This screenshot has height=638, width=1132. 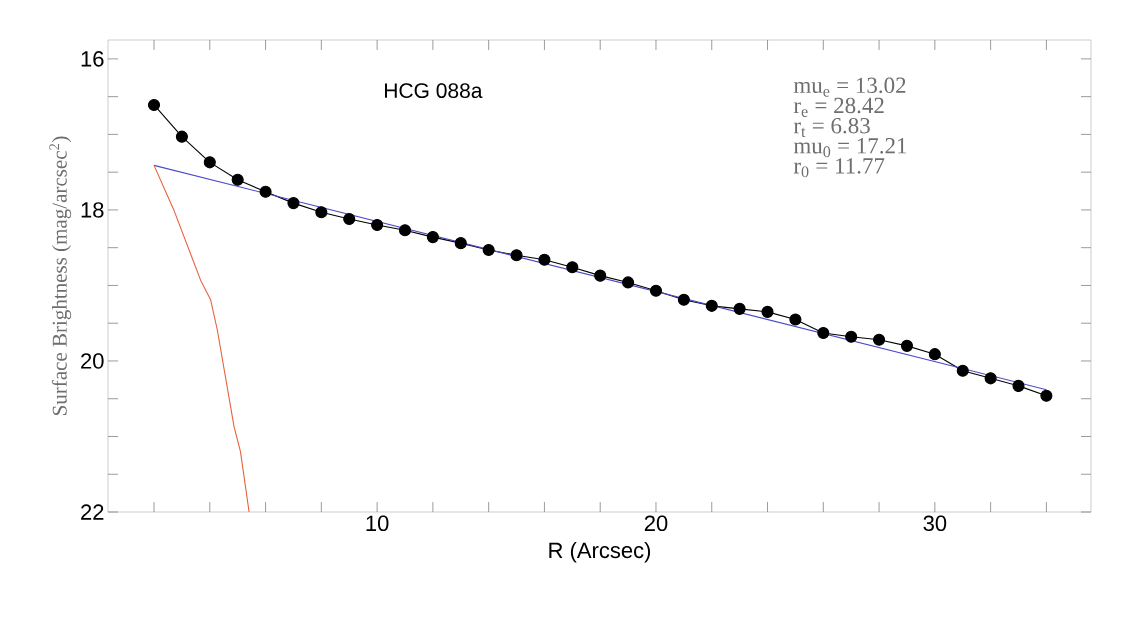 I want to click on x-tick-label: 20, so click(x=656, y=523).